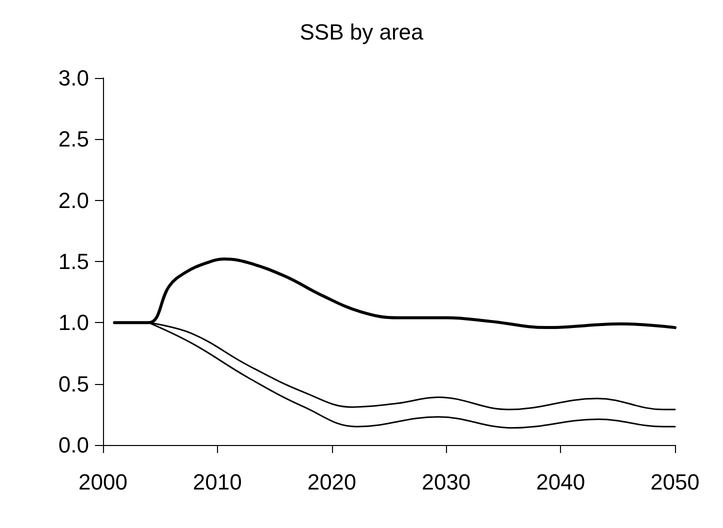  Describe the element at coordinates (446, 482) in the screenshot. I see `x-tick-label: 2030` at that location.